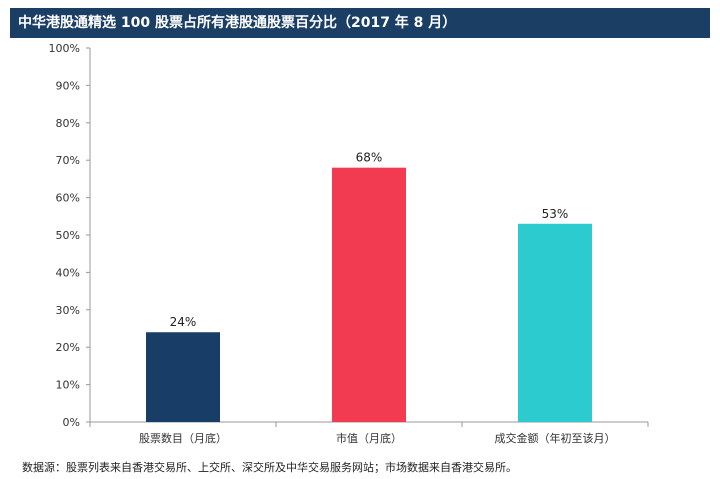 Image resolution: width=720 pixels, height=479 pixels. I want to click on x-tick-label: 成交金额（年初至该月）, so click(555, 438).